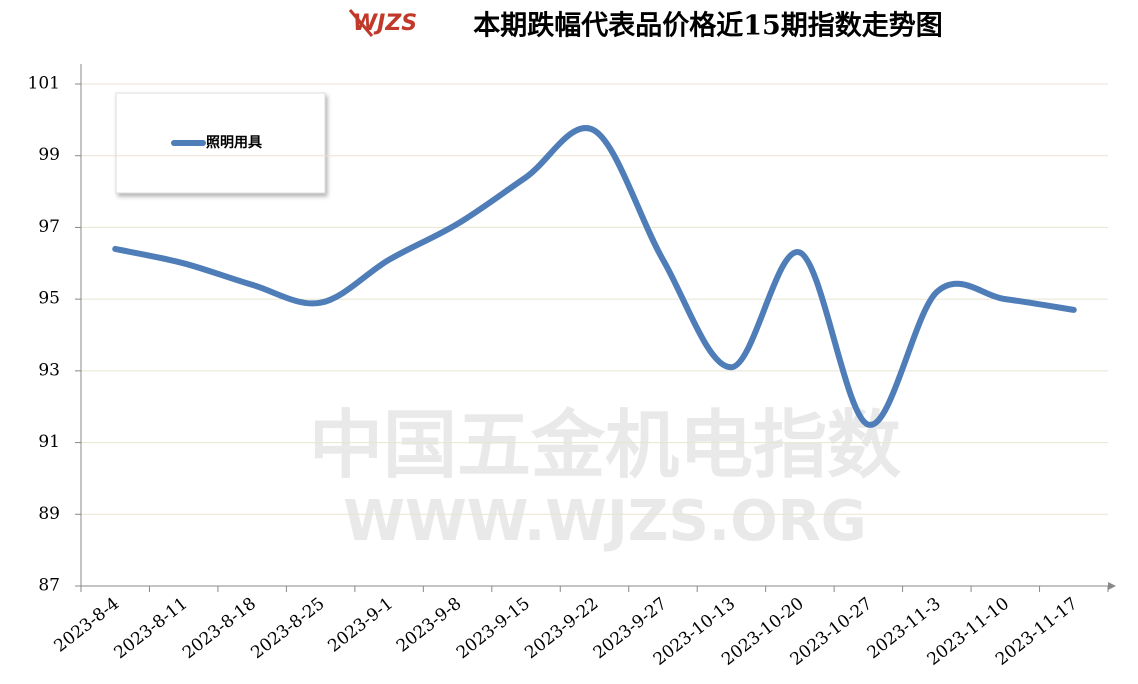 Image resolution: width=1138 pixels, height=684 pixels. Describe the element at coordinates (361, 23) in the screenshot. I see `logo-arrow` at that location.